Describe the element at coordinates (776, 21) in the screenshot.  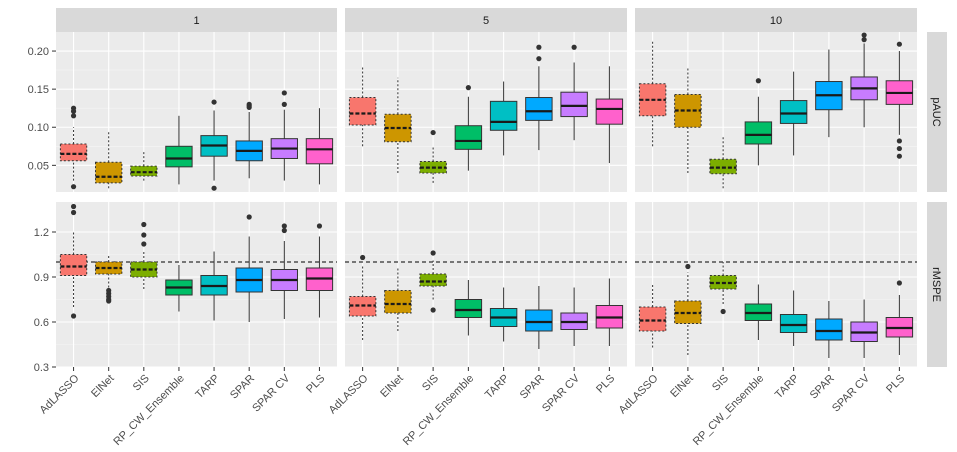
I see `facet-label-column: 10` at that location.